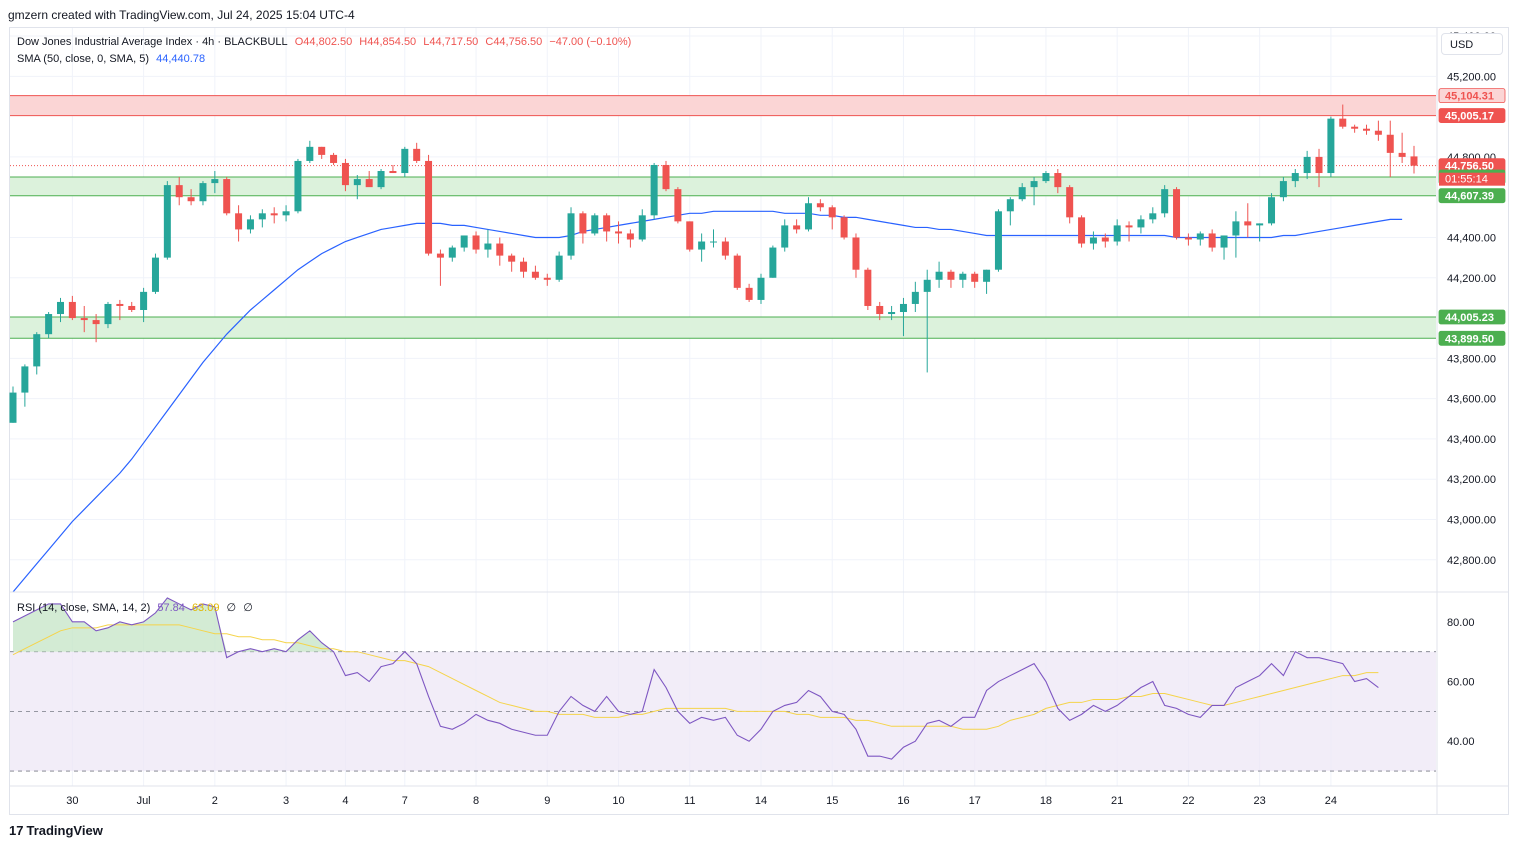  I want to click on x-tick-label: 3, so click(286, 801).